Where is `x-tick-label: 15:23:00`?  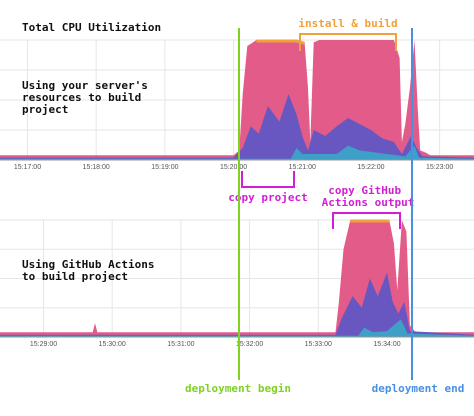 x-tick-label: 15:23:00 is located at coordinates (439, 167).